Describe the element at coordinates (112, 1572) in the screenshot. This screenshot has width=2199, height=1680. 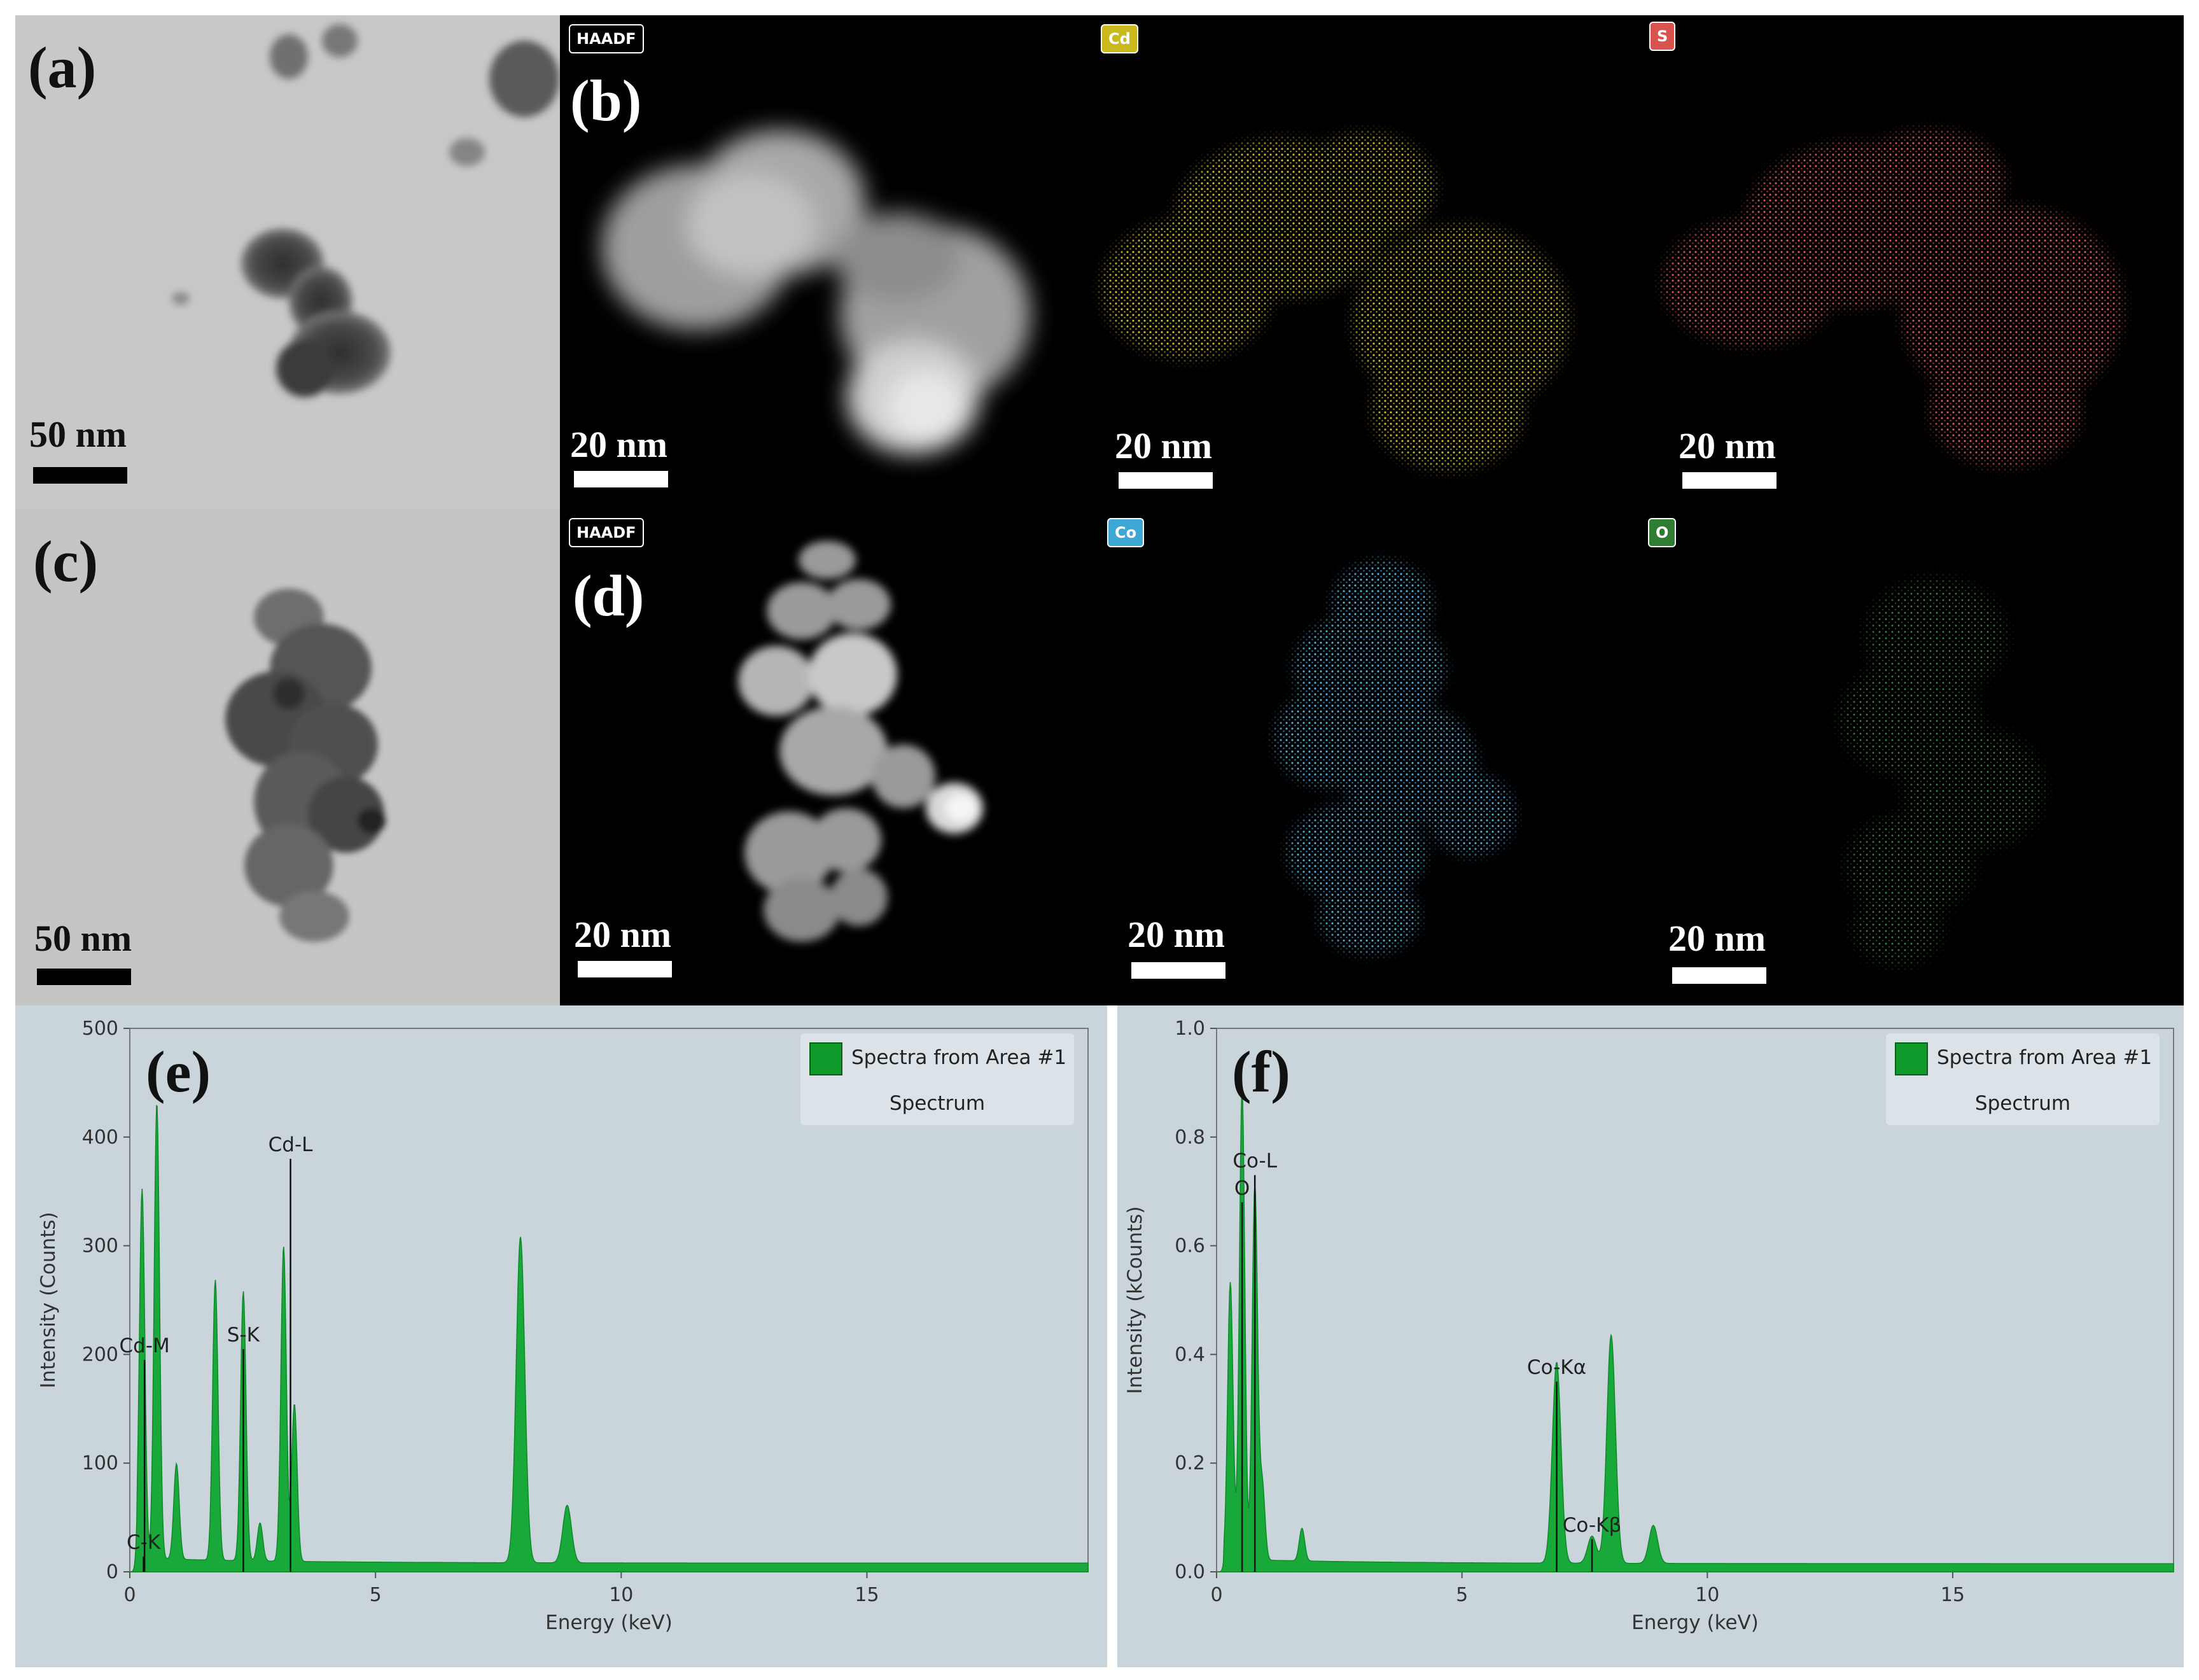
I see `y-tick-label: 0` at that location.